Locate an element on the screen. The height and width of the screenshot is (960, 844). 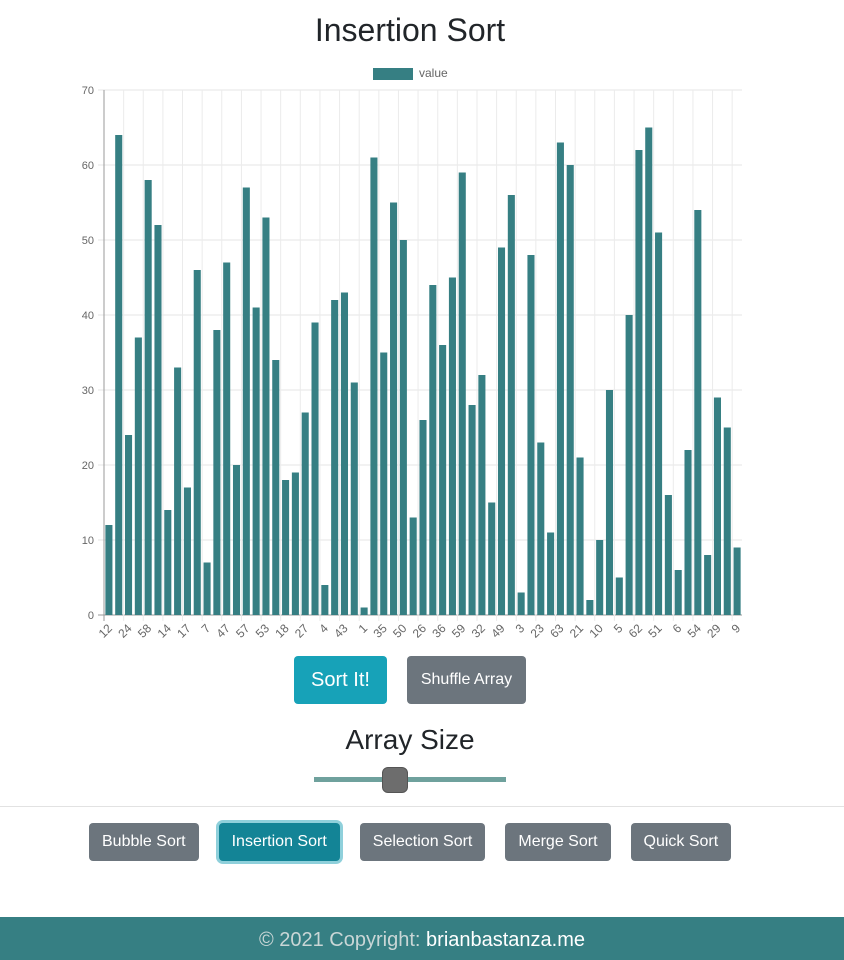
x-tick-label: 4 is located at coordinates (323, 628).